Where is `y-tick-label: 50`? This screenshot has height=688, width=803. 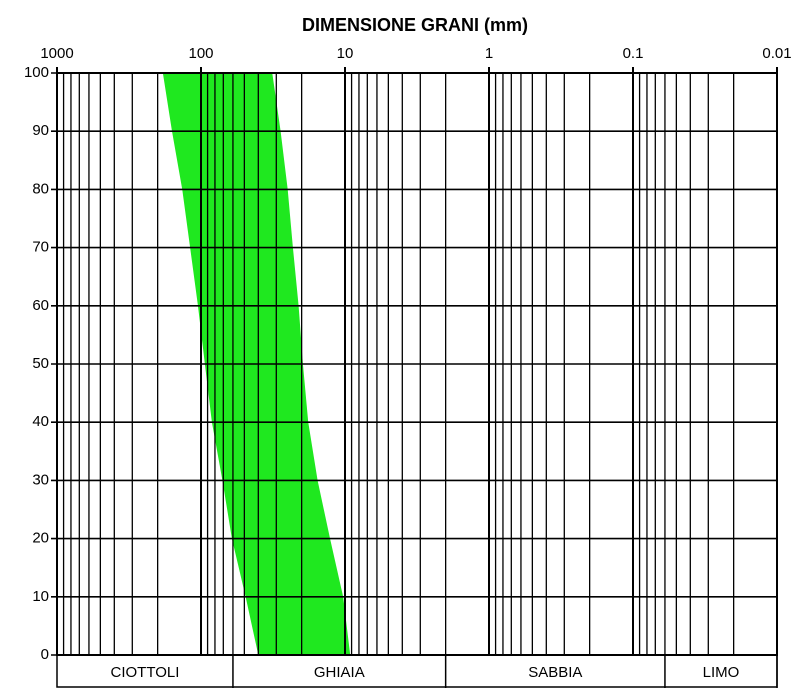 y-tick-label: 50 is located at coordinates (40, 363).